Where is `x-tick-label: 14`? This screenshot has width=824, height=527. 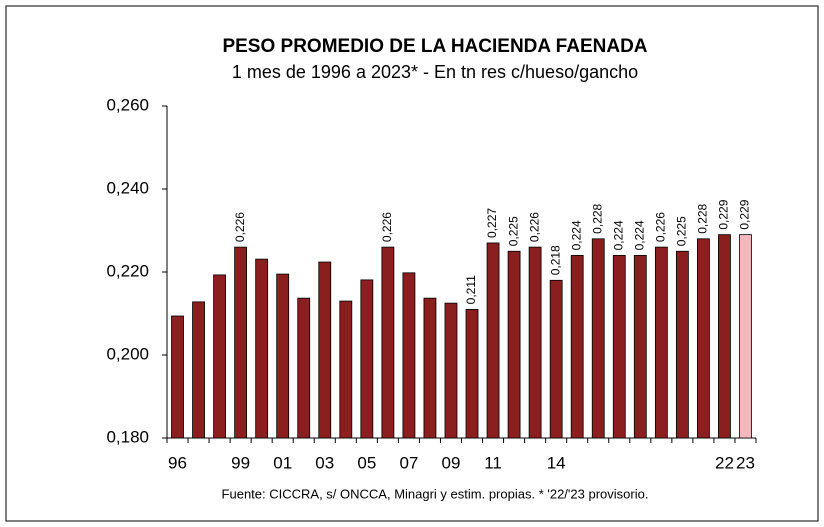 x-tick-label: 14 is located at coordinates (556, 462).